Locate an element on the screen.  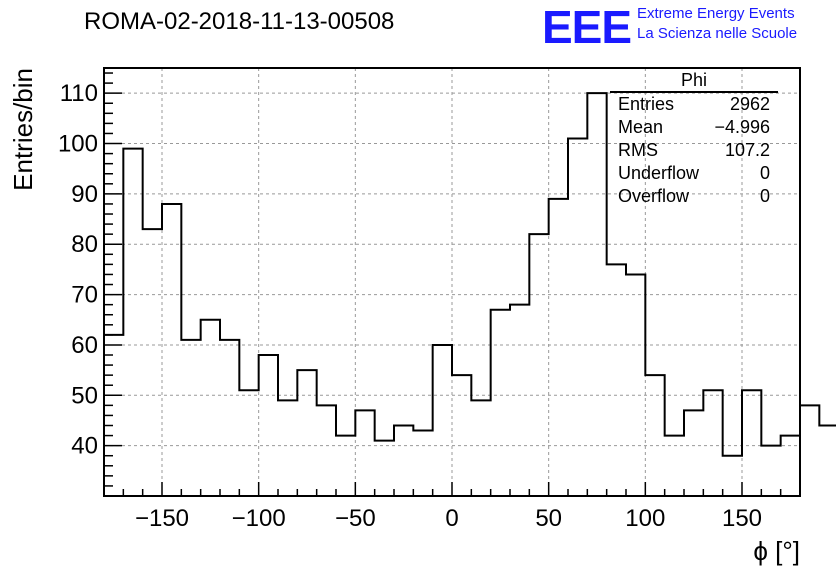
eee-logo: EEE is located at coordinates (587, 27).